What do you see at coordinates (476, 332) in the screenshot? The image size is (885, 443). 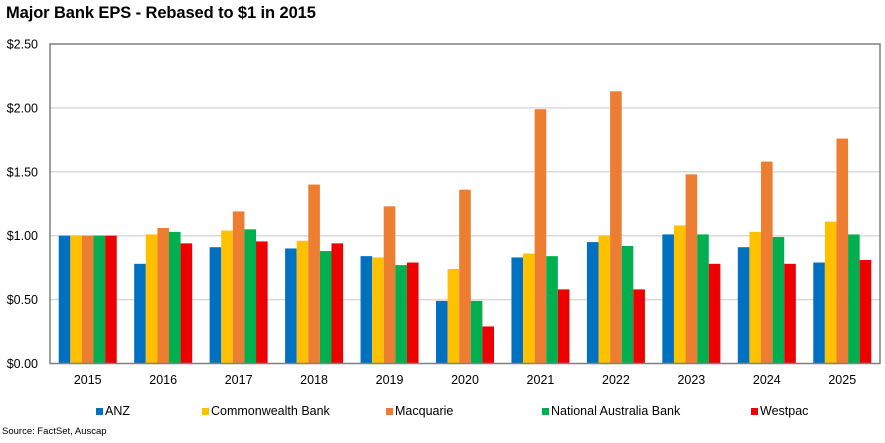 I see `bar-national-australia-bank-2020` at bounding box center [476, 332].